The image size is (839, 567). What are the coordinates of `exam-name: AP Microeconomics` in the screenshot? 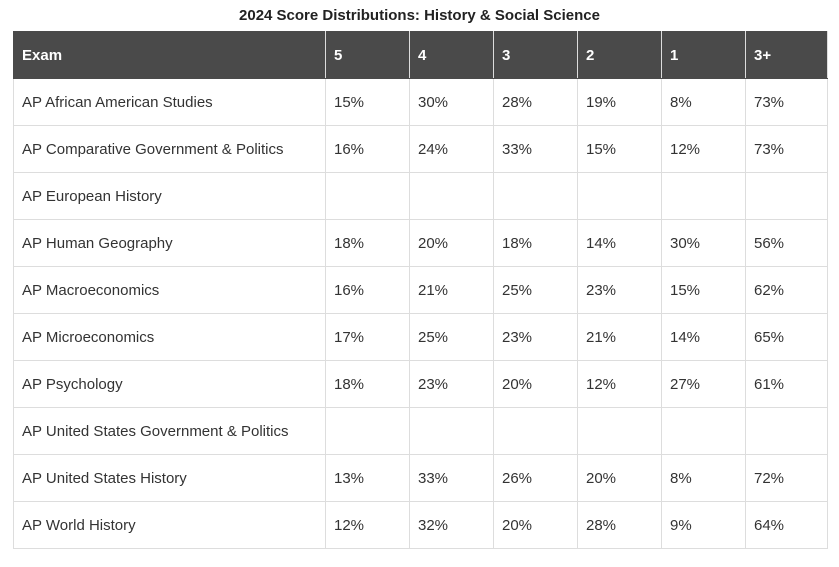 It's located at (169, 337).